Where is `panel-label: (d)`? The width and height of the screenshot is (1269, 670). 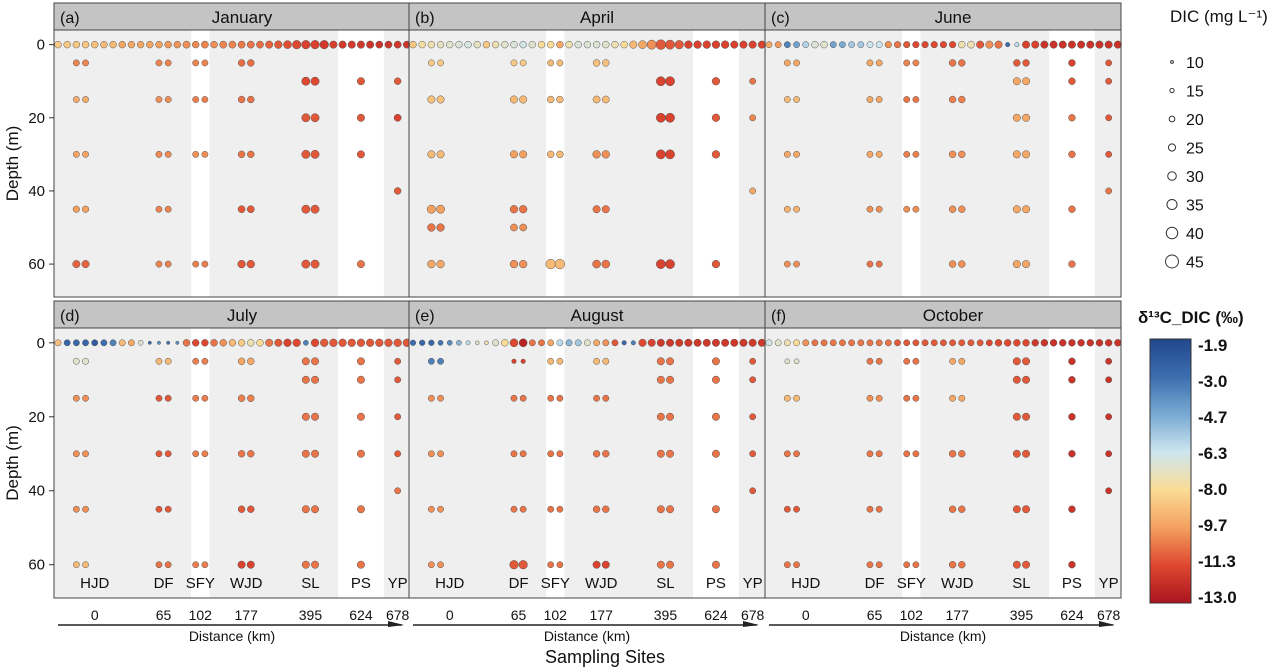 panel-label: (d) is located at coordinates (70, 316).